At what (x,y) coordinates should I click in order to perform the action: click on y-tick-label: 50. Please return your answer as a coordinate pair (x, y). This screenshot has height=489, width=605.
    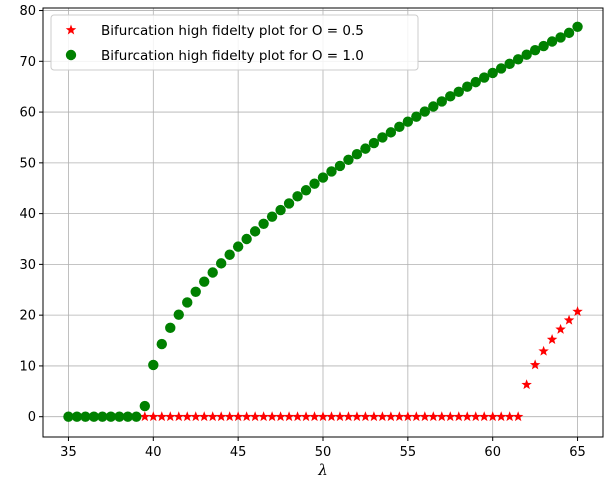
    Looking at the image, I should click on (27, 163).